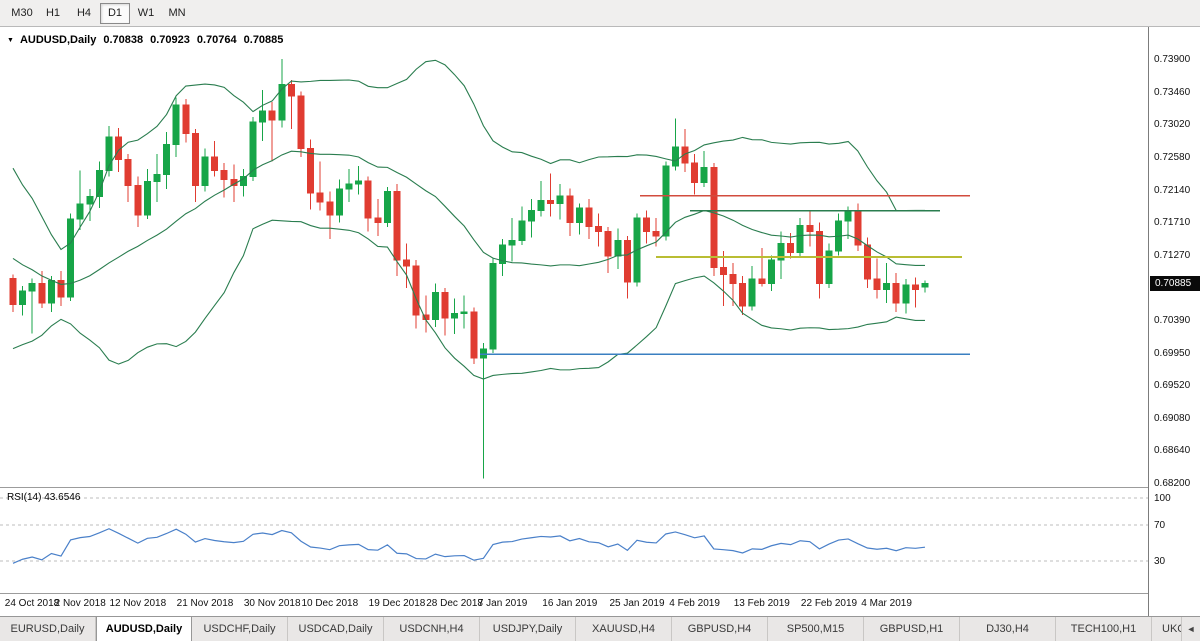 This screenshot has width=1200, height=641. Describe the element at coordinates (574, 593) in the screenshot. I see `axis-separator` at that location.